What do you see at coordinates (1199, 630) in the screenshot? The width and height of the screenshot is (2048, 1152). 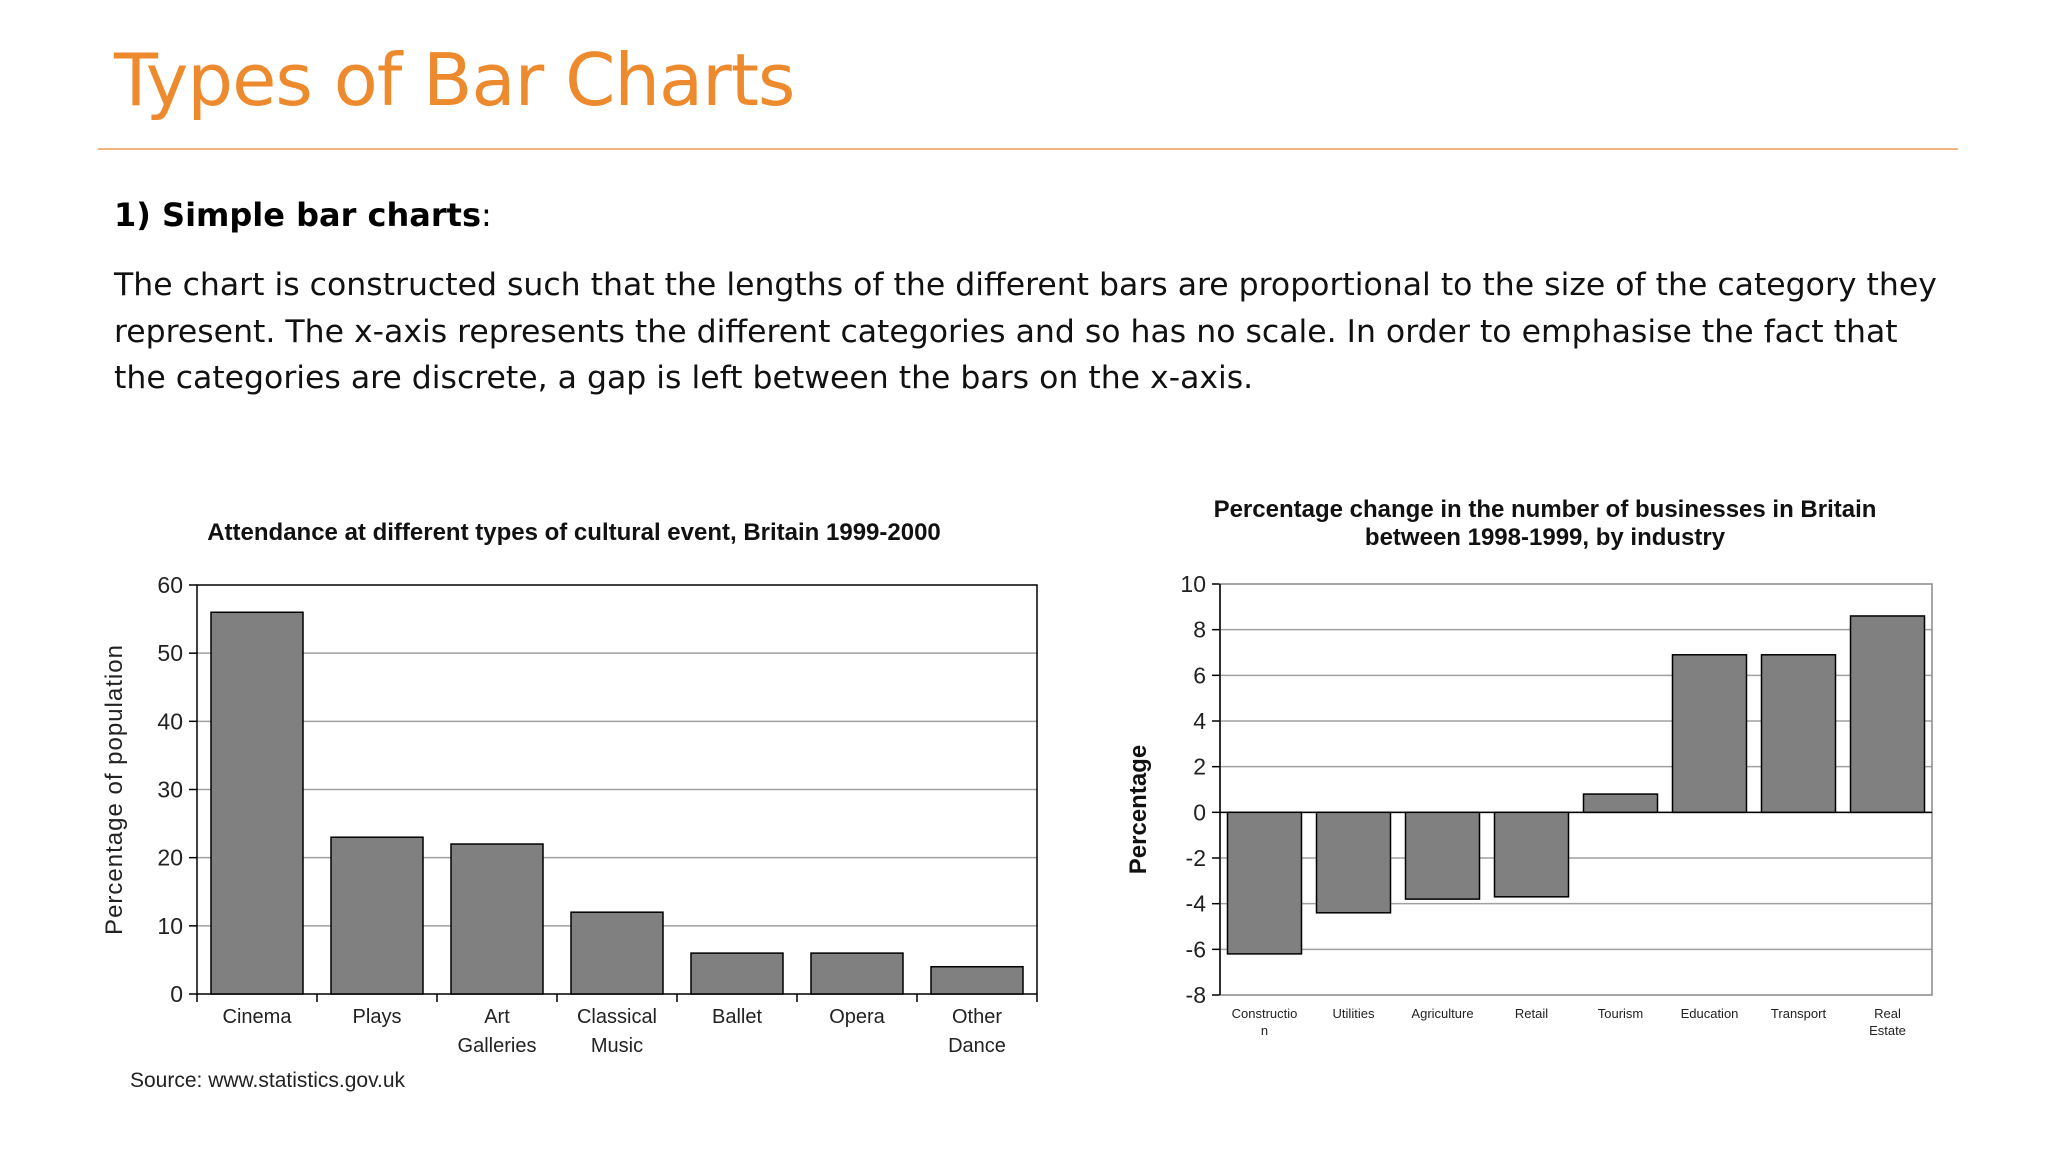 I see `chart2-y-tick-label: 8` at bounding box center [1199, 630].